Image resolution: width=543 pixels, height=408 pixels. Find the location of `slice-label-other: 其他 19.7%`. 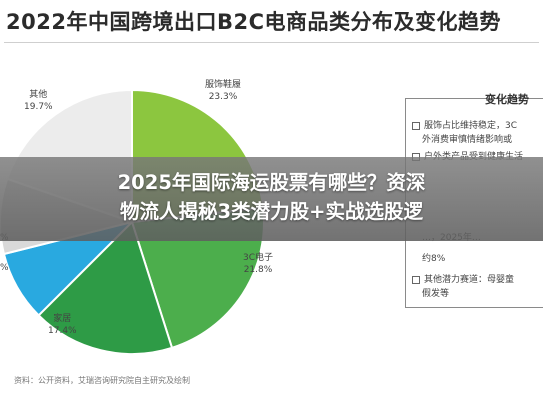

slice-label-other: 其他 19.7% is located at coordinates (38, 101).